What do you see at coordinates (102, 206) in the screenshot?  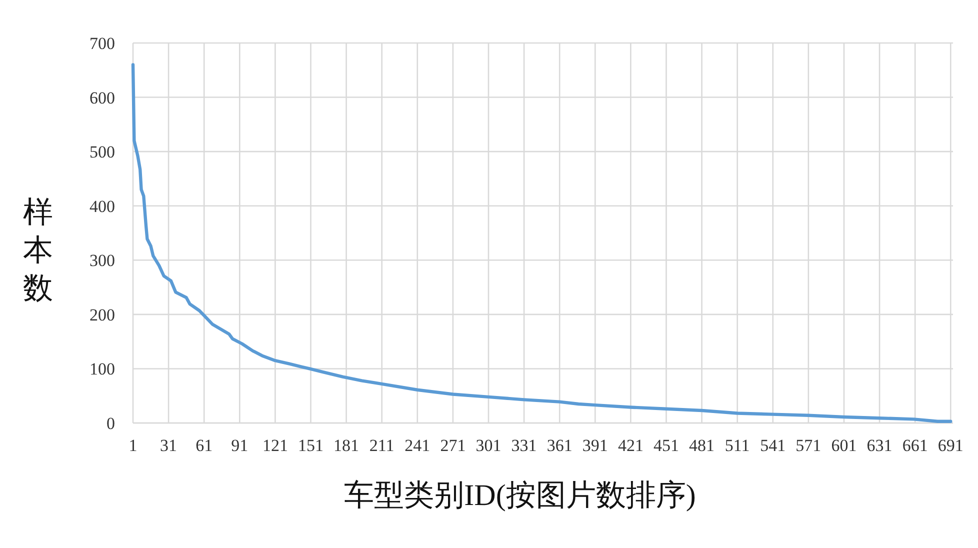 I see `y-tick-label: 400` at bounding box center [102, 206].